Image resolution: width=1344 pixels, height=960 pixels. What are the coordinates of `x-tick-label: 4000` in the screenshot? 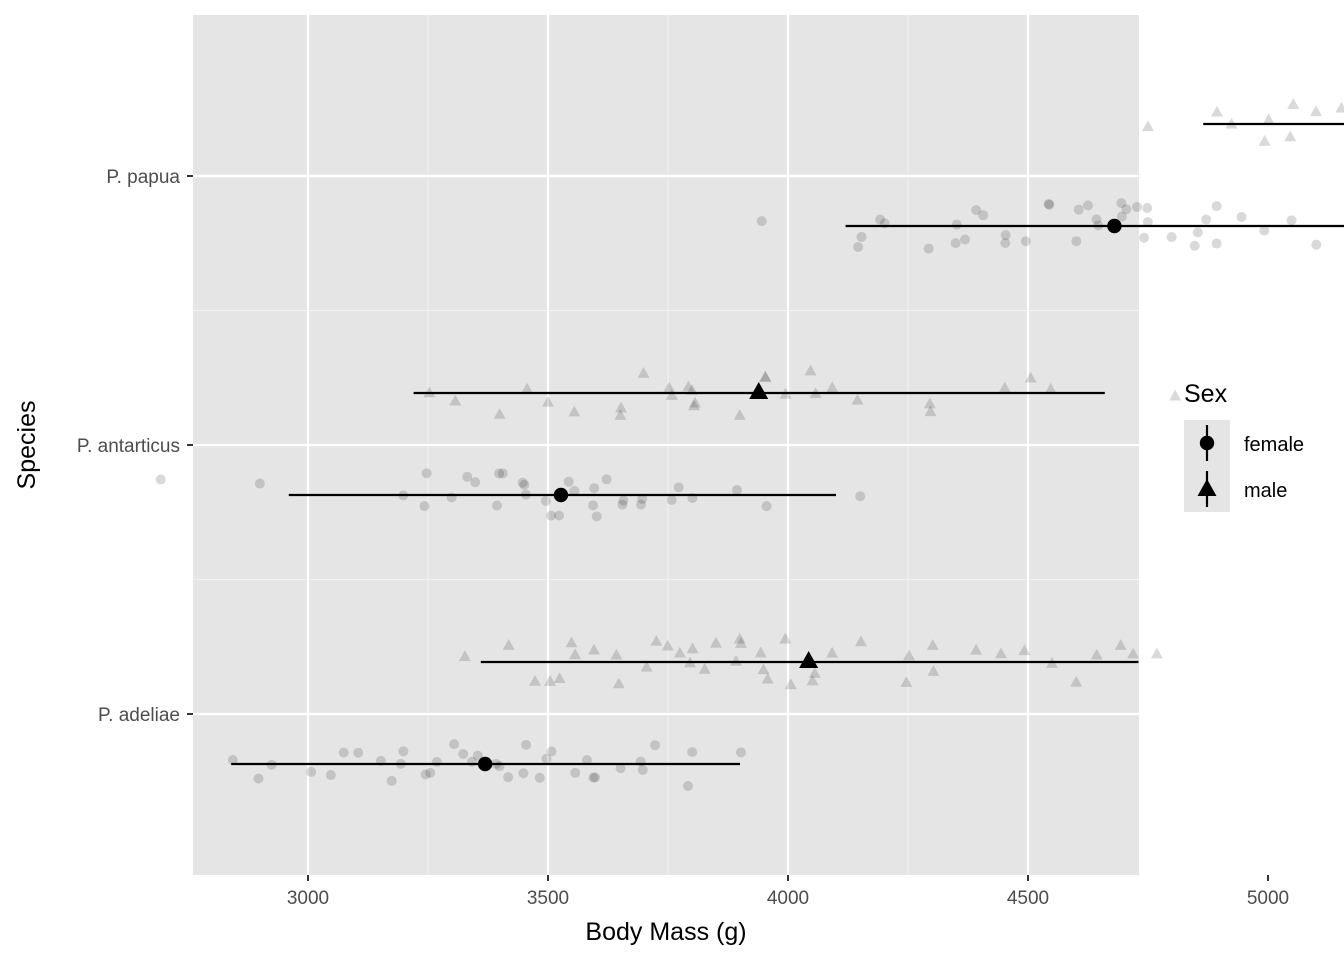 It's located at (788, 898).